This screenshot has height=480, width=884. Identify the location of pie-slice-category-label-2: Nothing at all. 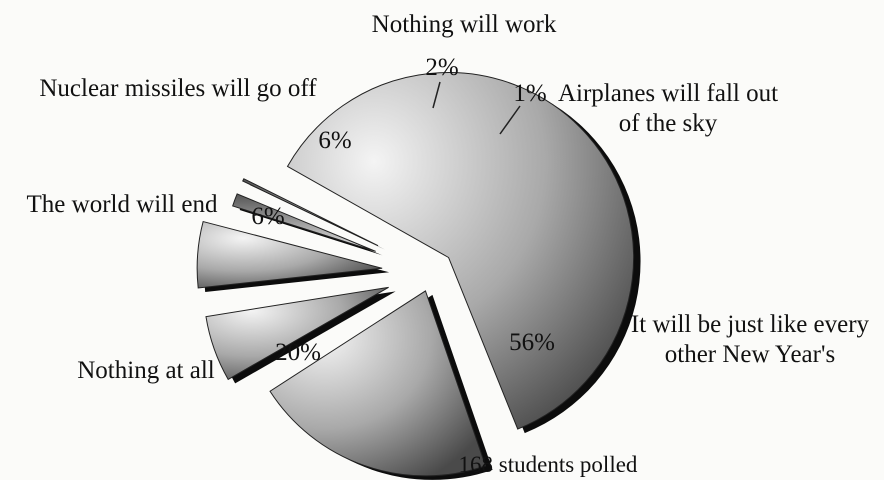
(146, 370).